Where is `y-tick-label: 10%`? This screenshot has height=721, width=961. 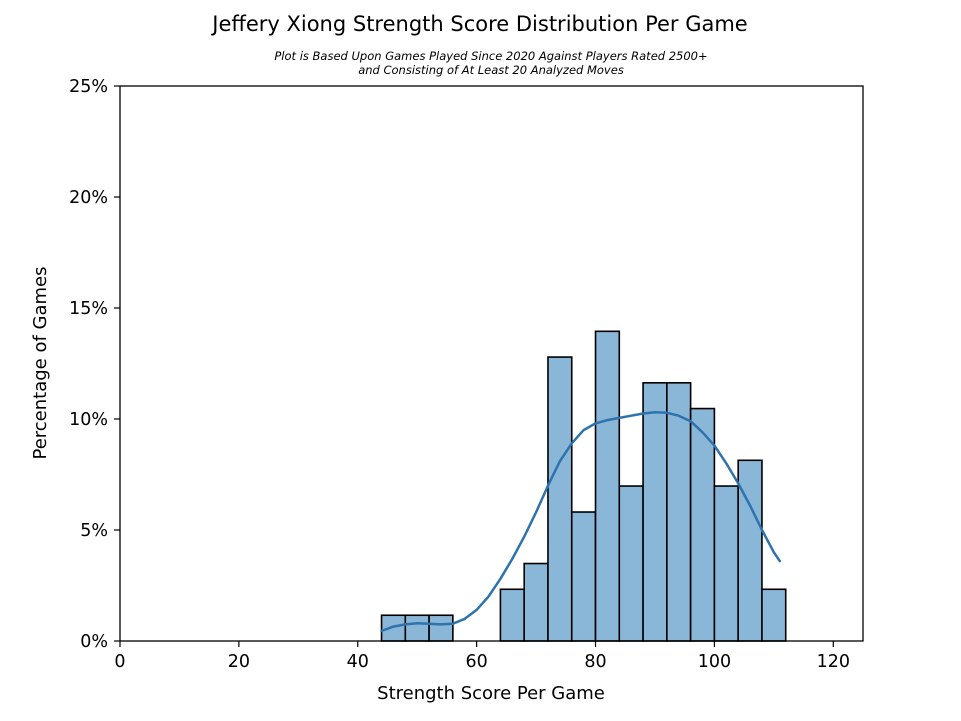 y-tick-label: 10% is located at coordinates (88, 420).